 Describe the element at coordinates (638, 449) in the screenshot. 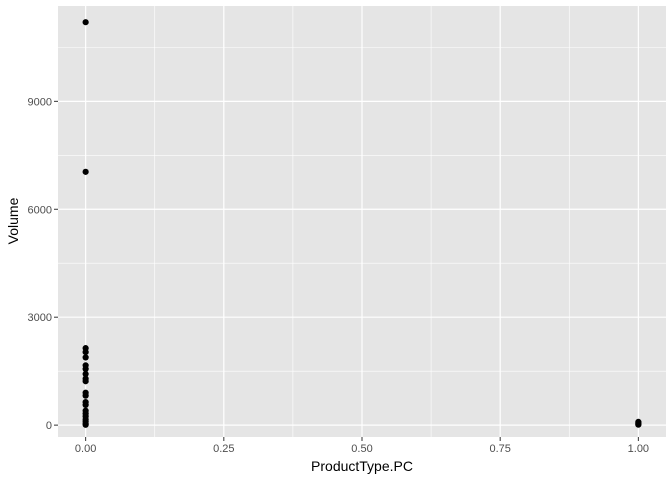

I see `x-tick-label: 1.00` at that location.